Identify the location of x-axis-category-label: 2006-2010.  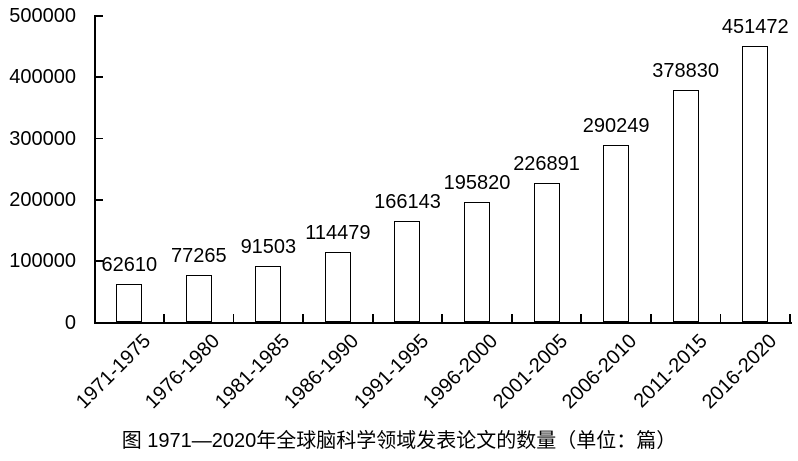
(600, 372).